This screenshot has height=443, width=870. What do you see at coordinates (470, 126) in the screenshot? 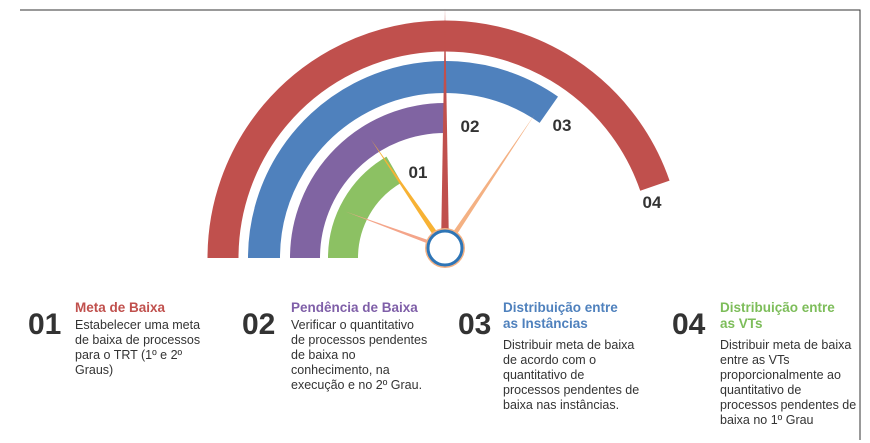
I see `gauge-label: 02` at bounding box center [470, 126].